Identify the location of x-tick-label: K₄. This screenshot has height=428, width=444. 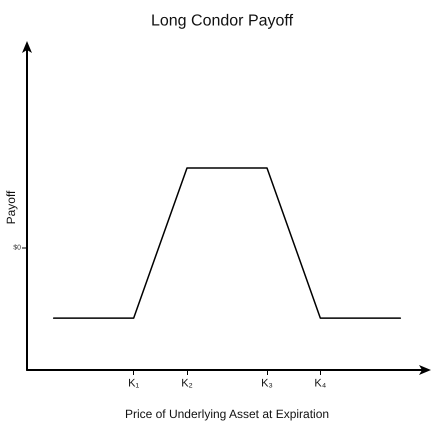
(320, 384).